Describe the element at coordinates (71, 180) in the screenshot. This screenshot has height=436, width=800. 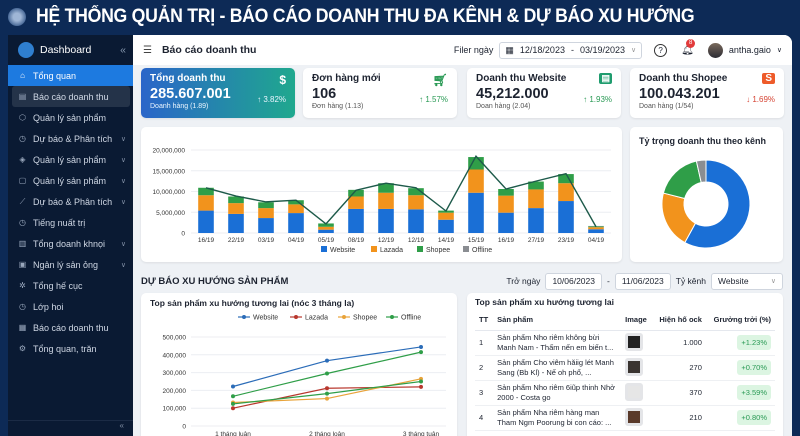
I see `sidebar-item: ▢ Quản lý sản phẩm ∨` at that location.